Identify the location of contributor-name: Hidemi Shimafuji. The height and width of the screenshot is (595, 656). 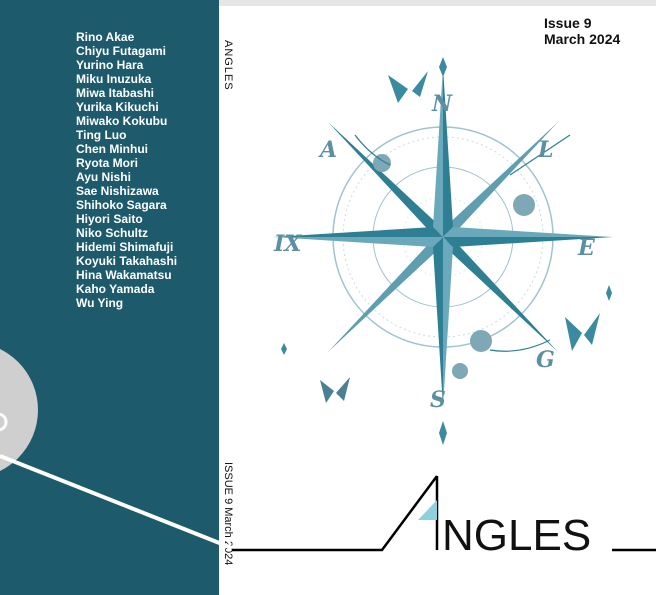
(125, 247).